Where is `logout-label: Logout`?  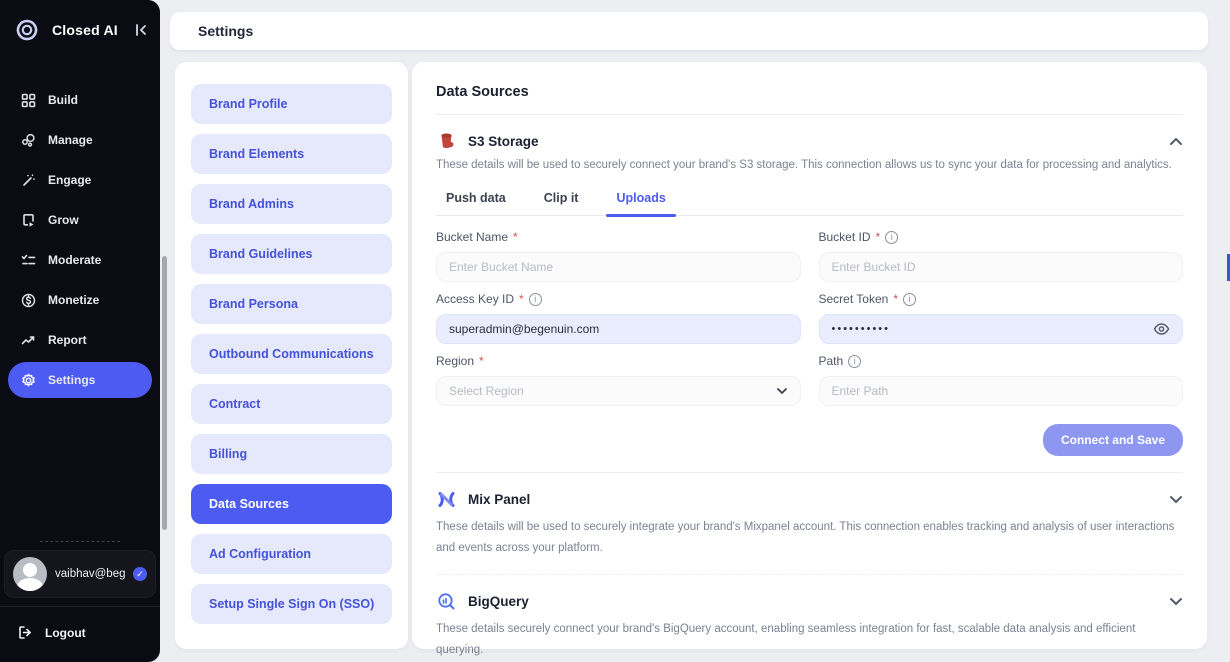
logout-label: Logout is located at coordinates (65, 632).